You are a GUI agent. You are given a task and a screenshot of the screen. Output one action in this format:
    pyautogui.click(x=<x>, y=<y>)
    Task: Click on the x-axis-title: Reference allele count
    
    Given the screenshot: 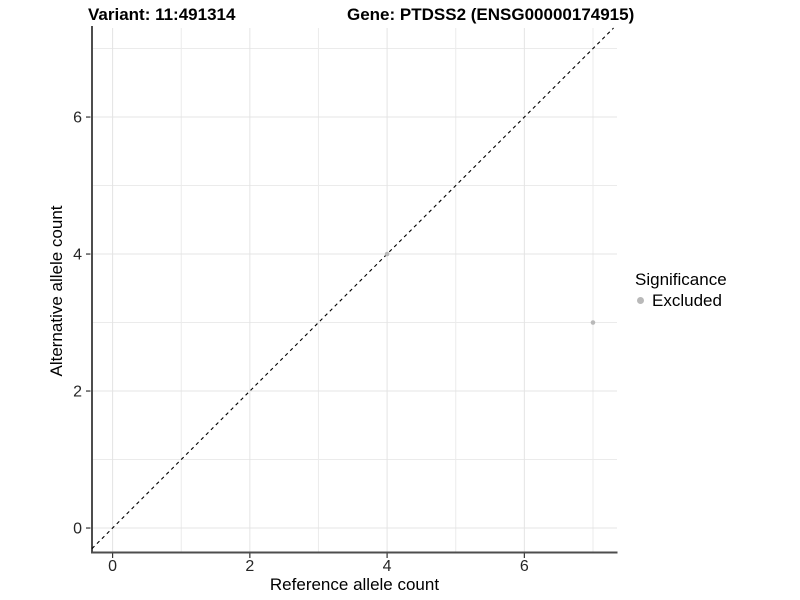 What is the action you would take?
    pyautogui.click(x=354, y=584)
    